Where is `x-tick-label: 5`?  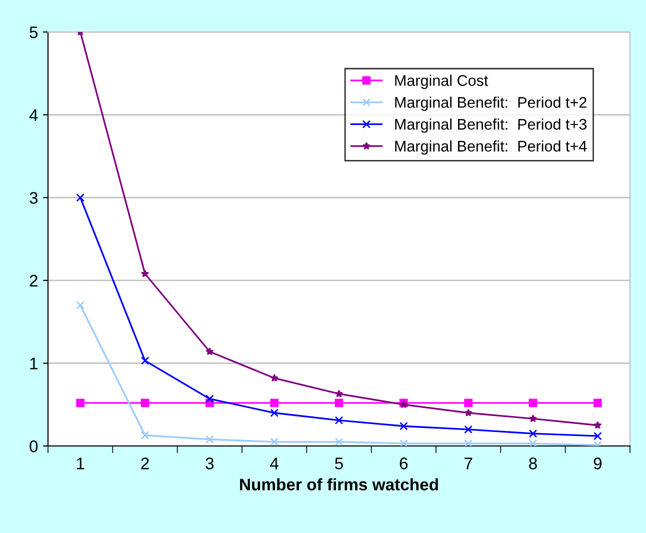 x-tick-label: 5 is located at coordinates (339, 464).